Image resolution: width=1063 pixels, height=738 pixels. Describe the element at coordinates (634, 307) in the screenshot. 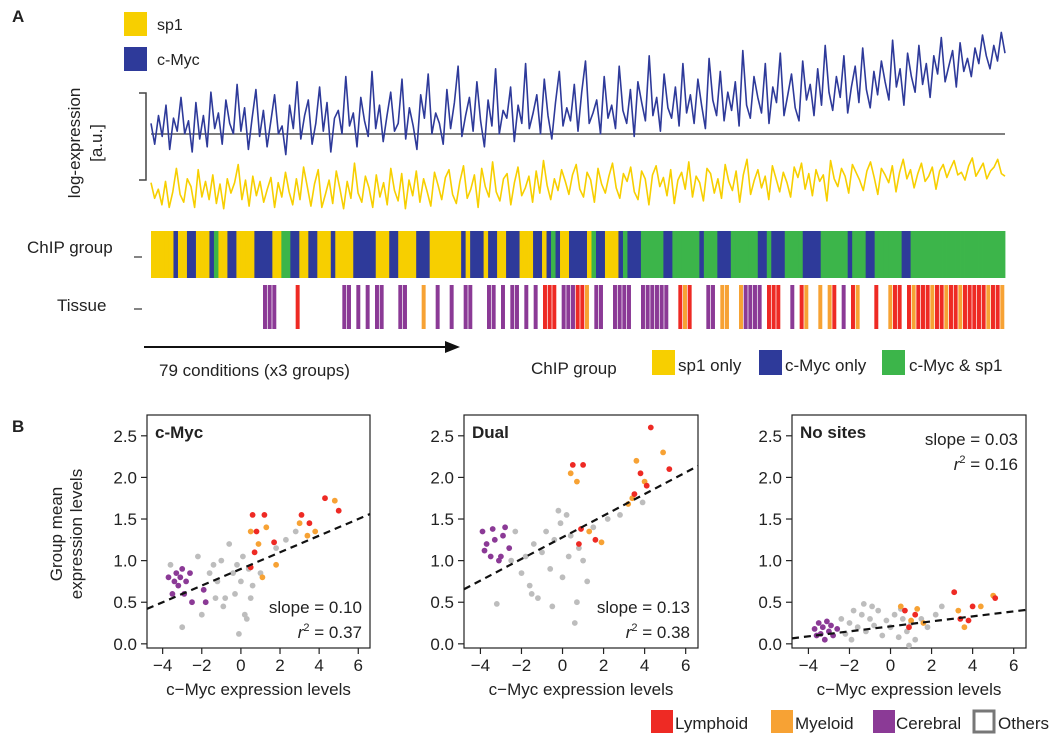

I see `tissue-strip` at that location.